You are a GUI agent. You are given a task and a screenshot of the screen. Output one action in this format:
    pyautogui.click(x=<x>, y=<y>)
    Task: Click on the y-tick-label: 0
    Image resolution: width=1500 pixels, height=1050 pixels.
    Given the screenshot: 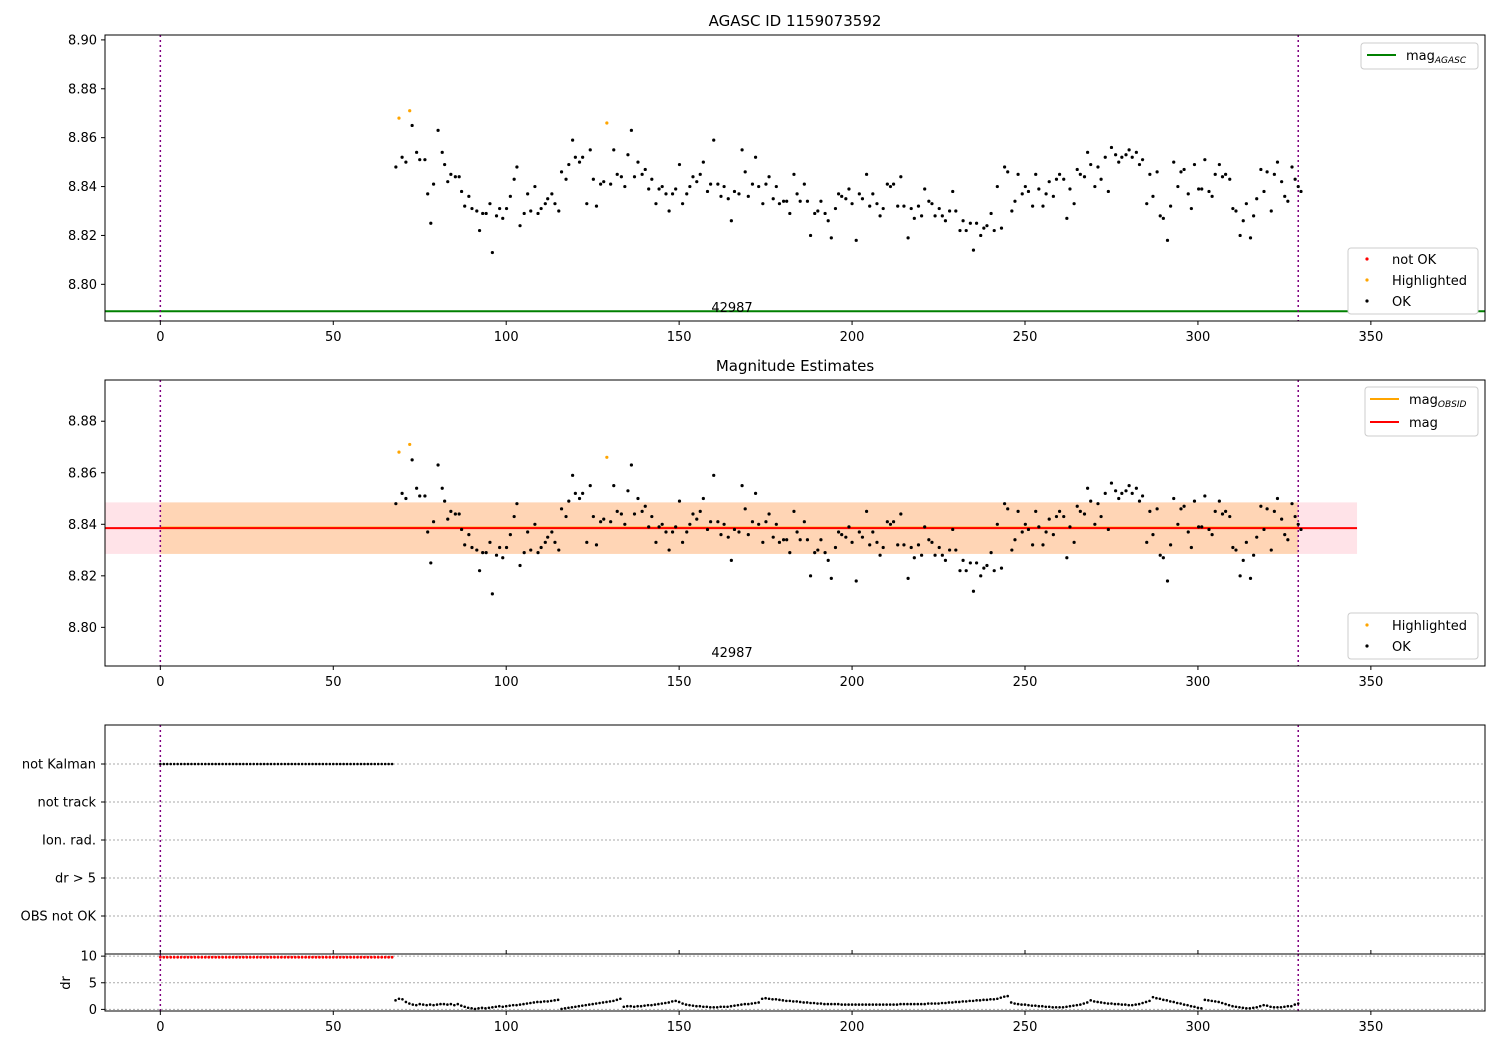 What is the action you would take?
    pyautogui.click(x=93, y=1010)
    